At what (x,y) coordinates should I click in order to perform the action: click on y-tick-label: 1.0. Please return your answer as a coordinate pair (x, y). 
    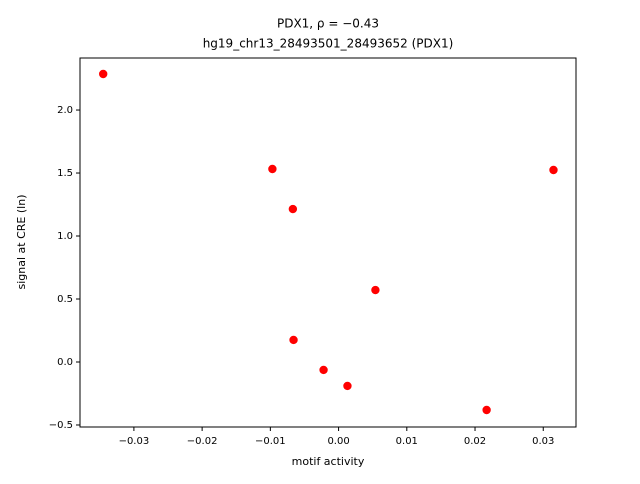
    Looking at the image, I should click on (65, 236).